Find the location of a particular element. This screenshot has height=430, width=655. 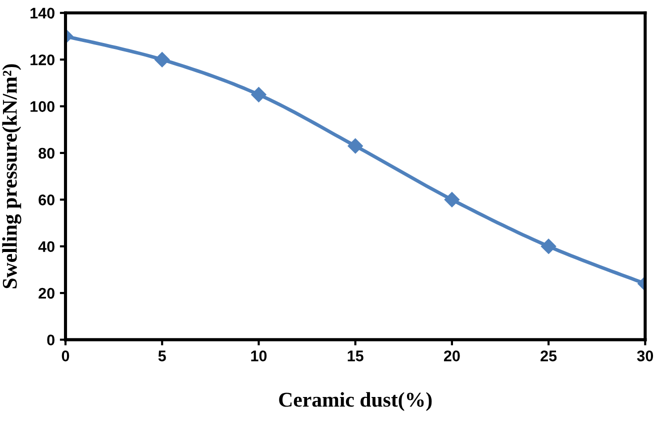

x-tick-label: 0 is located at coordinates (66, 356).